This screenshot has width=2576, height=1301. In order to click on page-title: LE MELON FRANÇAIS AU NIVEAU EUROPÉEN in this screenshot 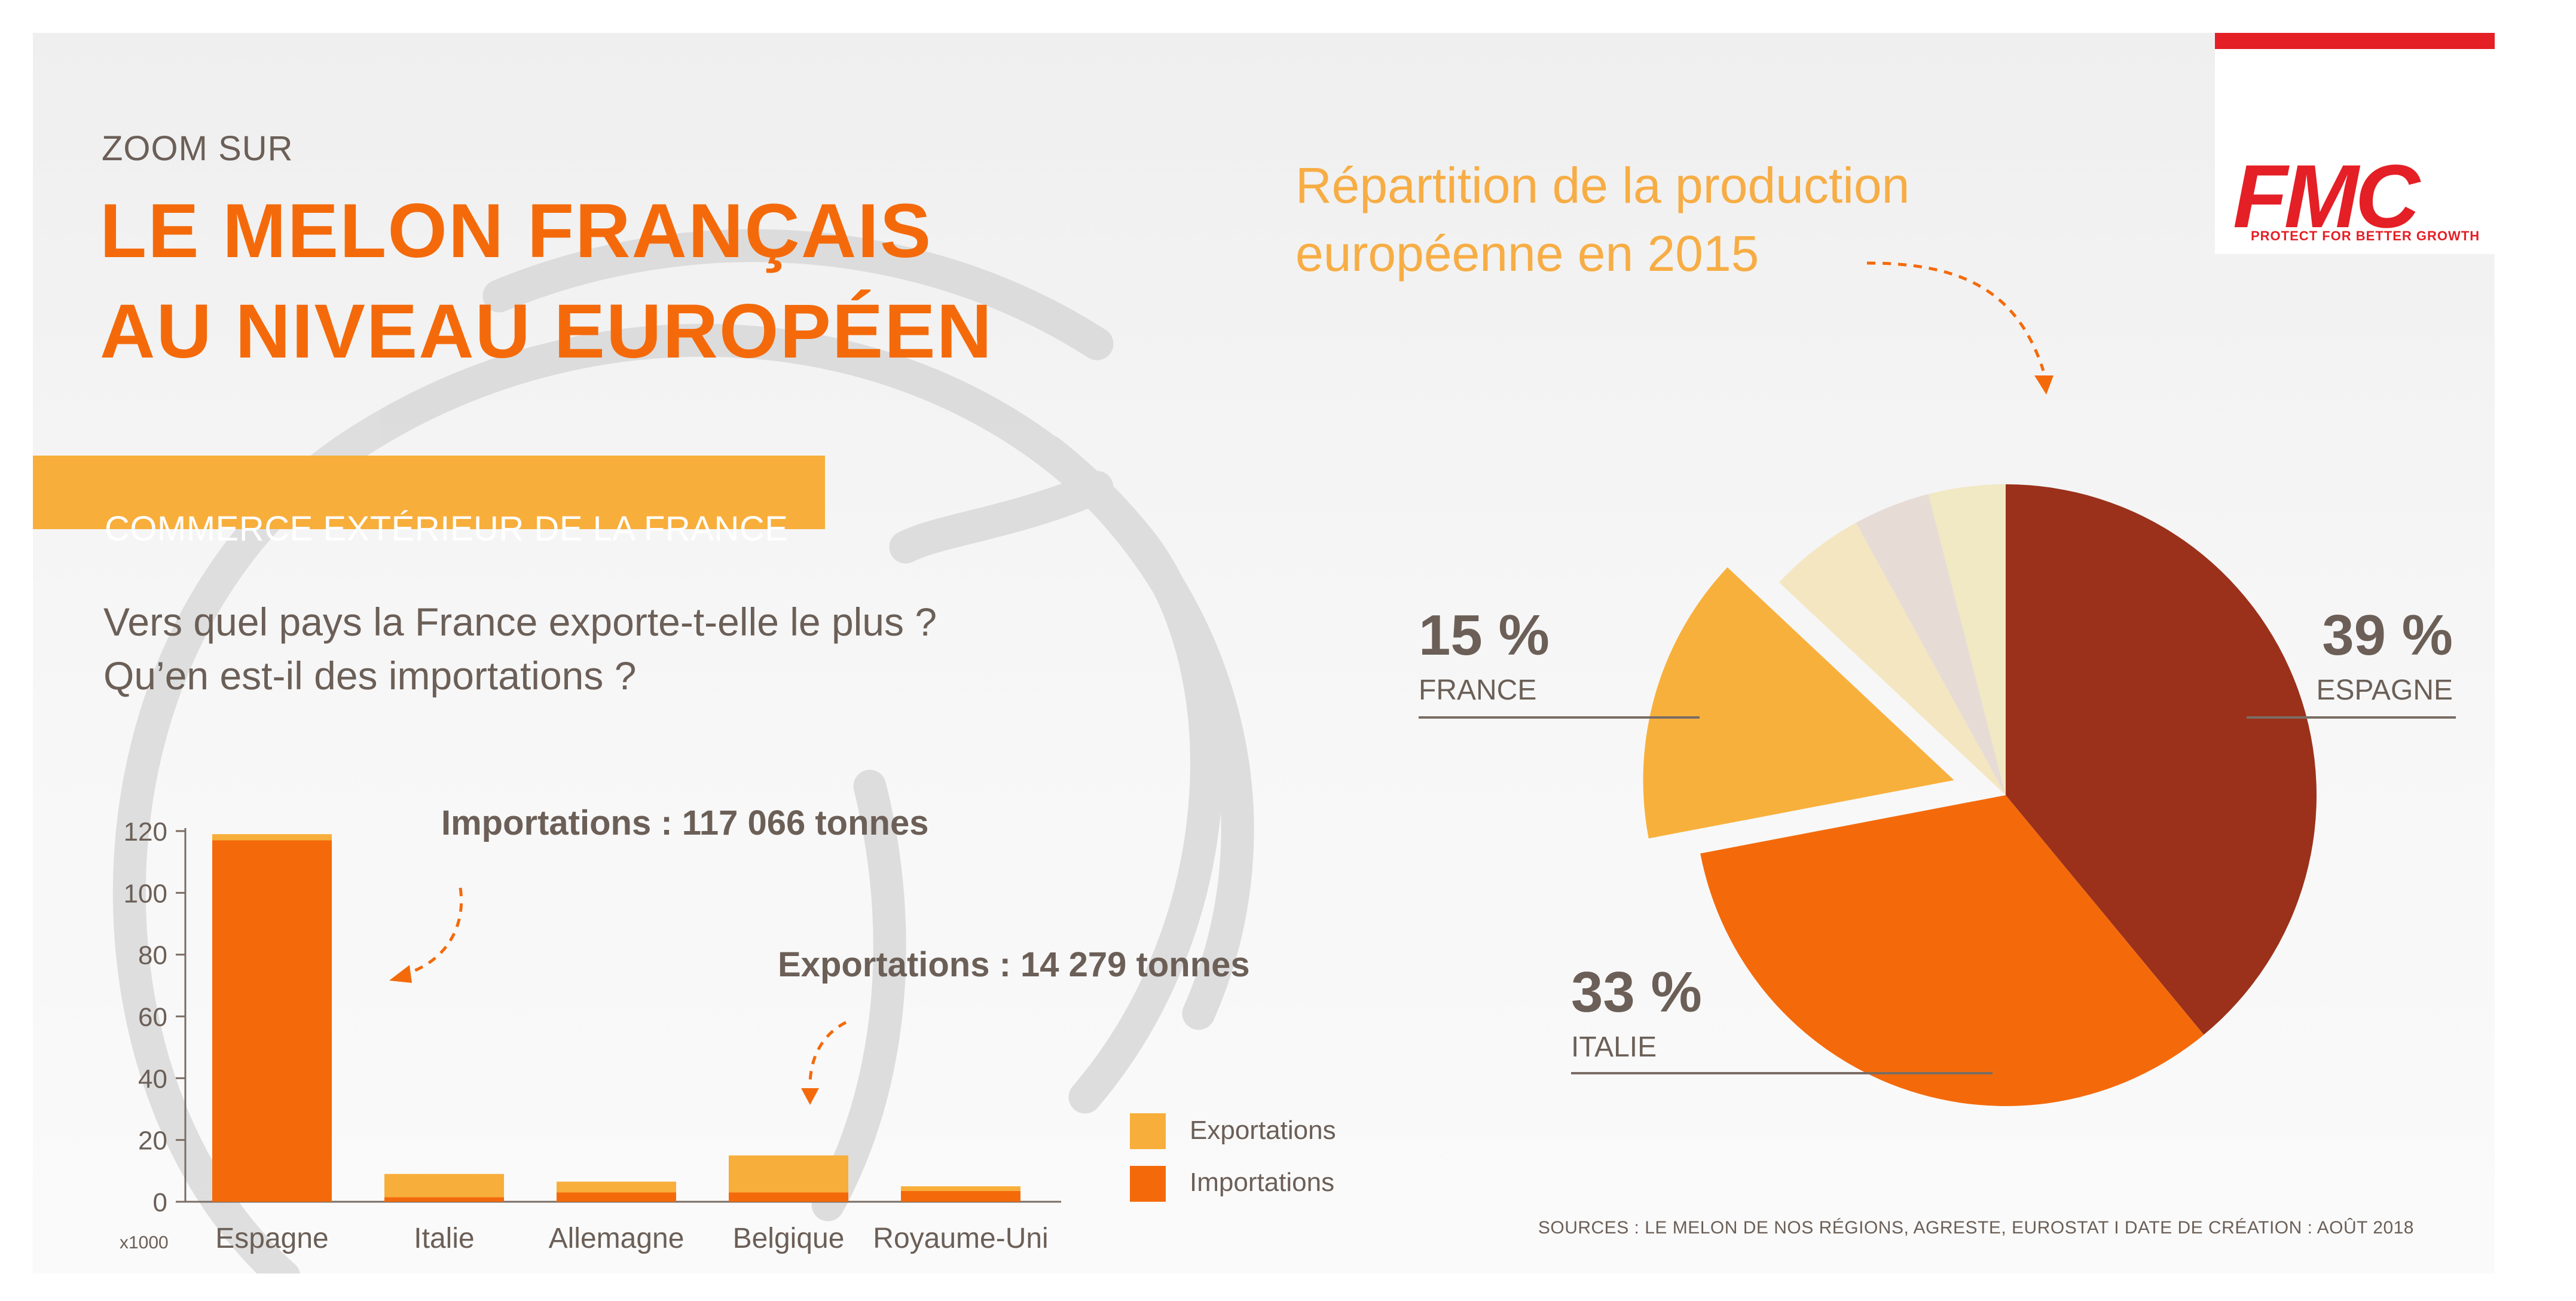, I will do `click(546, 281)`.